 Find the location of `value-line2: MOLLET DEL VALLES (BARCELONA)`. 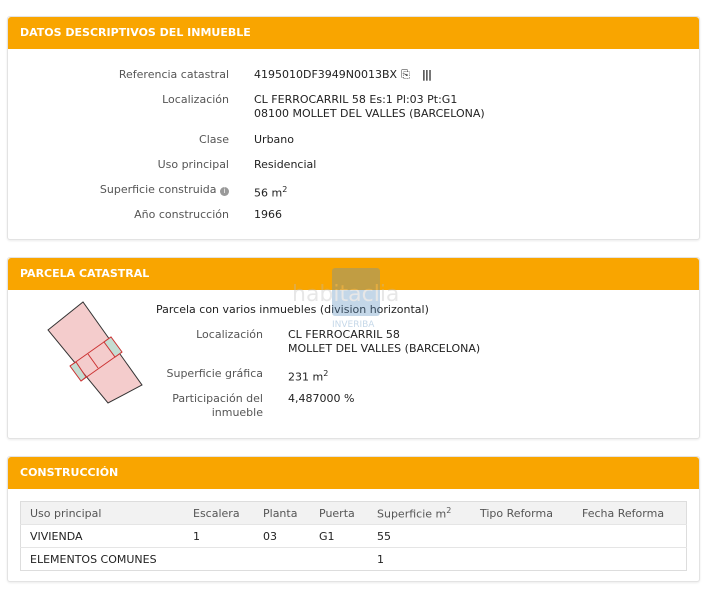

value-line2: MOLLET DEL VALLES (BARCELONA) is located at coordinates (384, 348).